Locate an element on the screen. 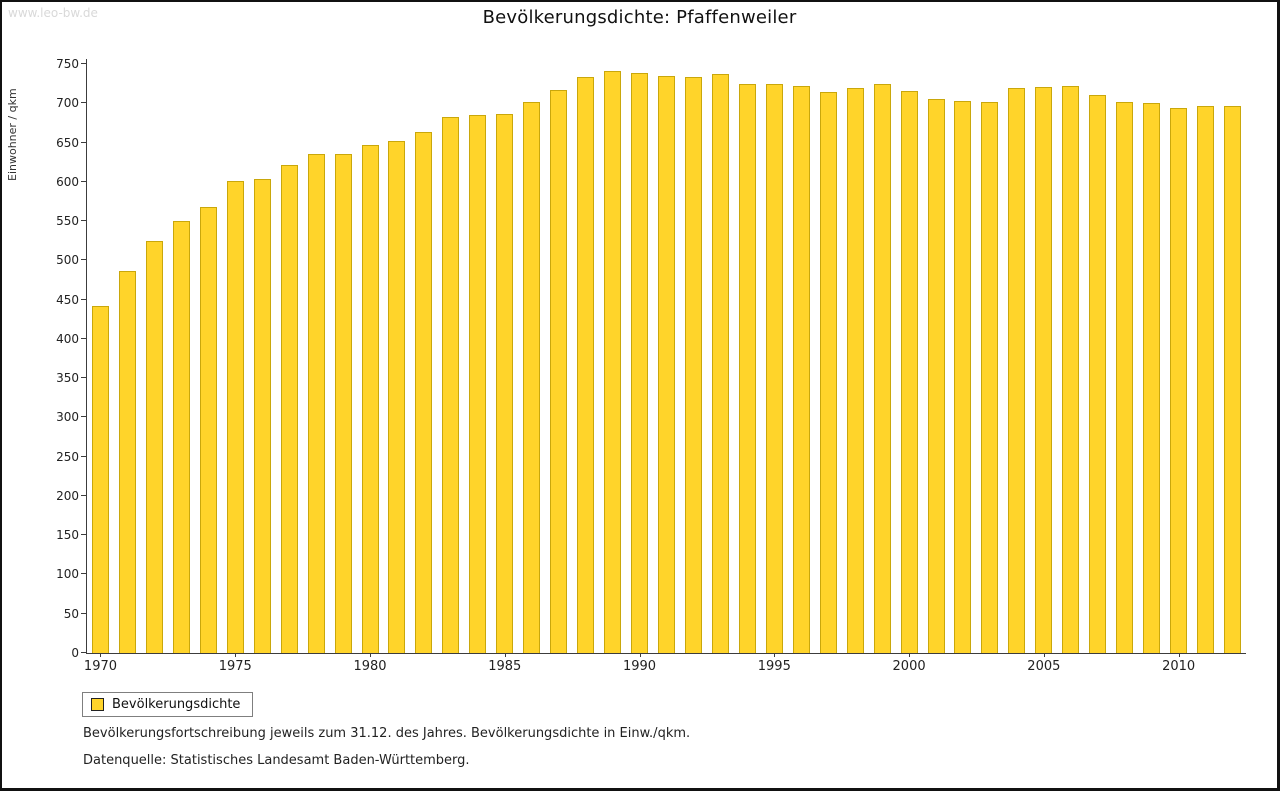 This screenshot has width=1280, height=791. y-tick-label: 100 is located at coordinates (67, 574).